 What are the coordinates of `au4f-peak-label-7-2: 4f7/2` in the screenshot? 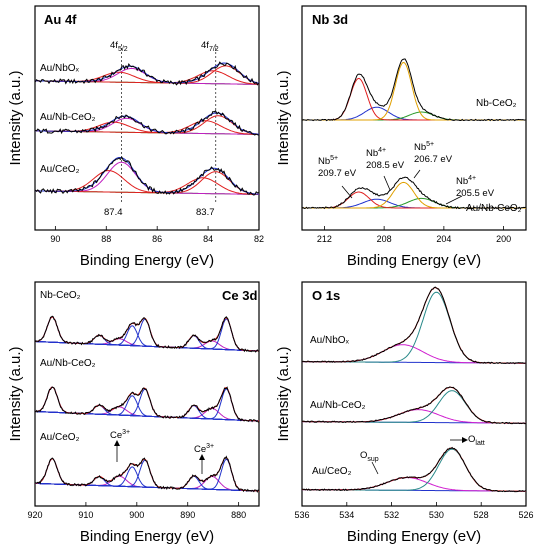 It's located at (210, 46).